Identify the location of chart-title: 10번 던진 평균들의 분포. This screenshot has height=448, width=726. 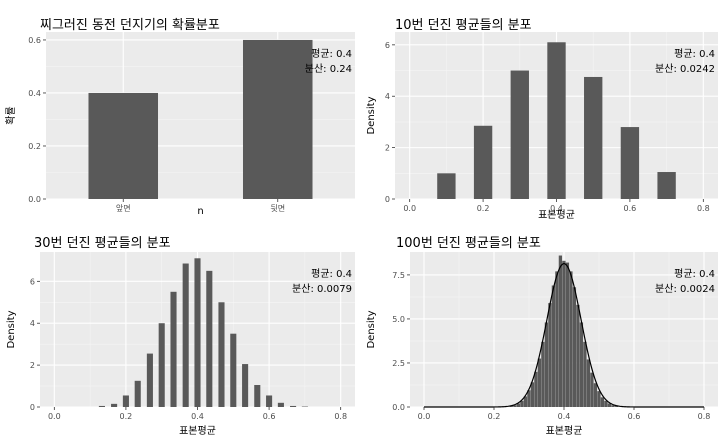
(463, 23).